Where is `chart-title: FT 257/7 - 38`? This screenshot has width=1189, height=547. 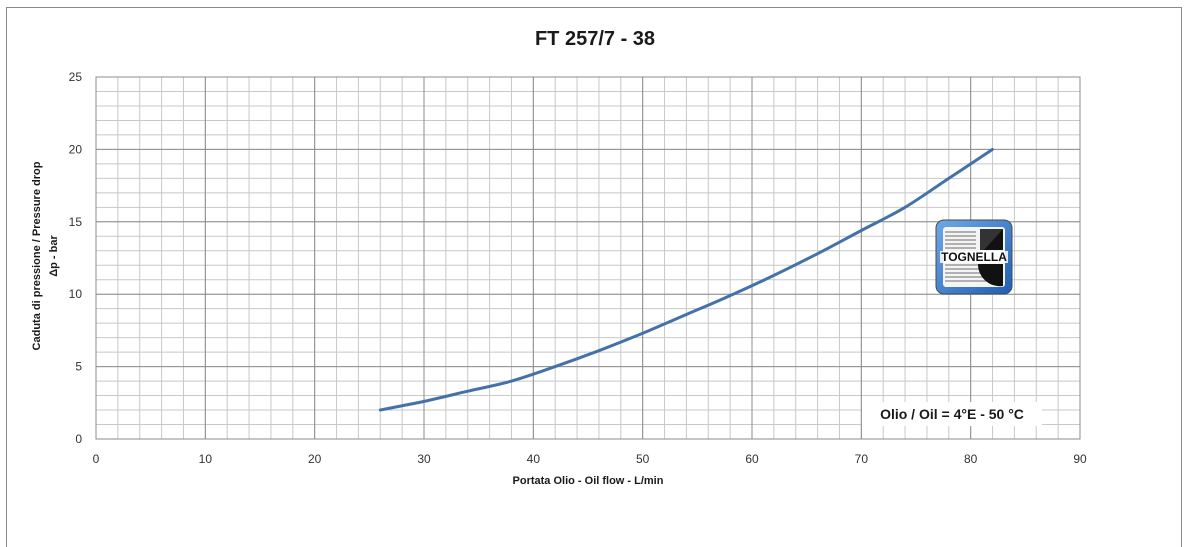 chart-title: FT 257/7 - 38 is located at coordinates (595, 39).